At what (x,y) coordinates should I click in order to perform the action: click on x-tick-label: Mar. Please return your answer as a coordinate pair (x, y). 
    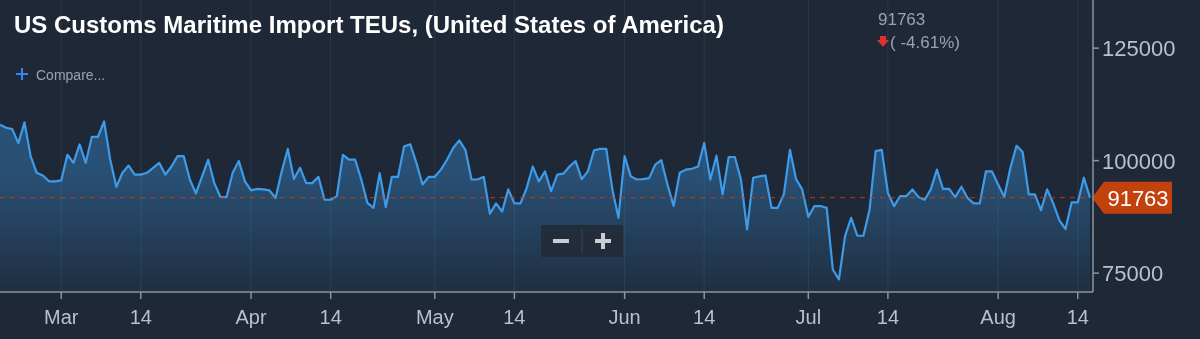
    Looking at the image, I should click on (61, 317).